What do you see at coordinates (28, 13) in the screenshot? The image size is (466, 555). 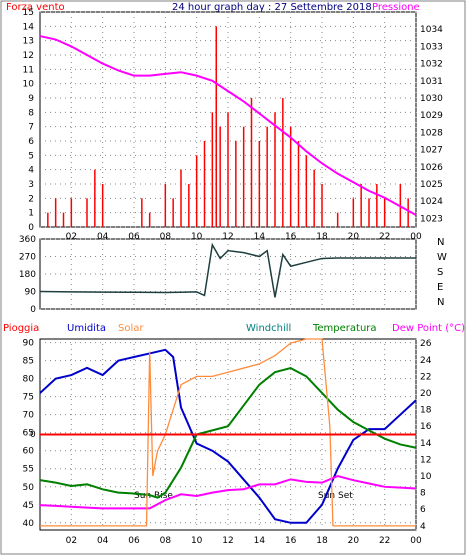 I see `wind-tick-label: 15` at bounding box center [28, 13].